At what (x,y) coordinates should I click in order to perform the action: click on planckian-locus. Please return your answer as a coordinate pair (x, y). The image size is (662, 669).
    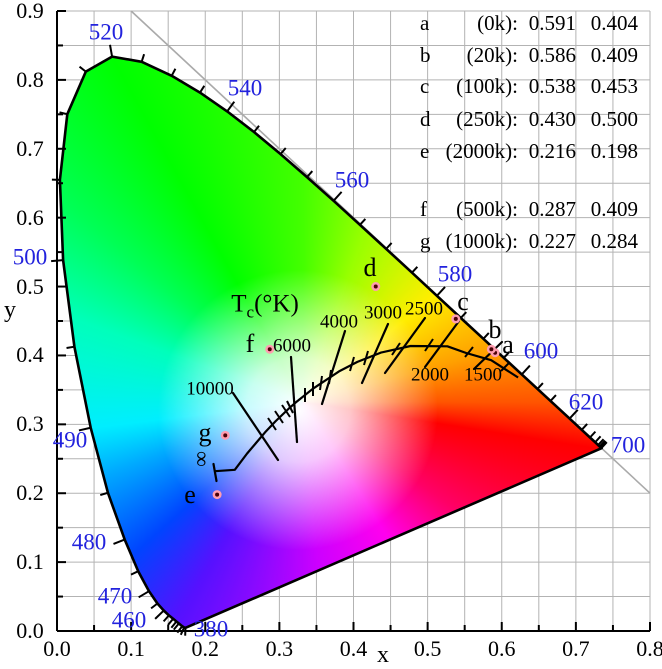
    Looking at the image, I should click on (366, 408).